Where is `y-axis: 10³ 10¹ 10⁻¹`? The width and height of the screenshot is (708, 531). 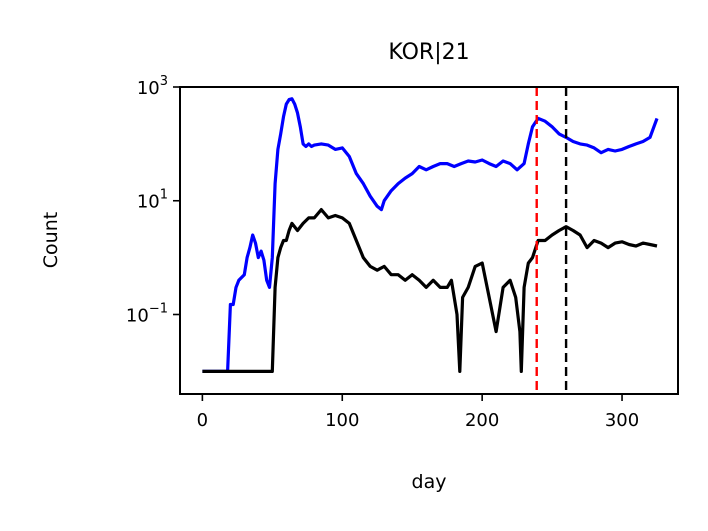 y-axis: 10³ 10¹ 10⁻¹ is located at coordinates (153, 200).